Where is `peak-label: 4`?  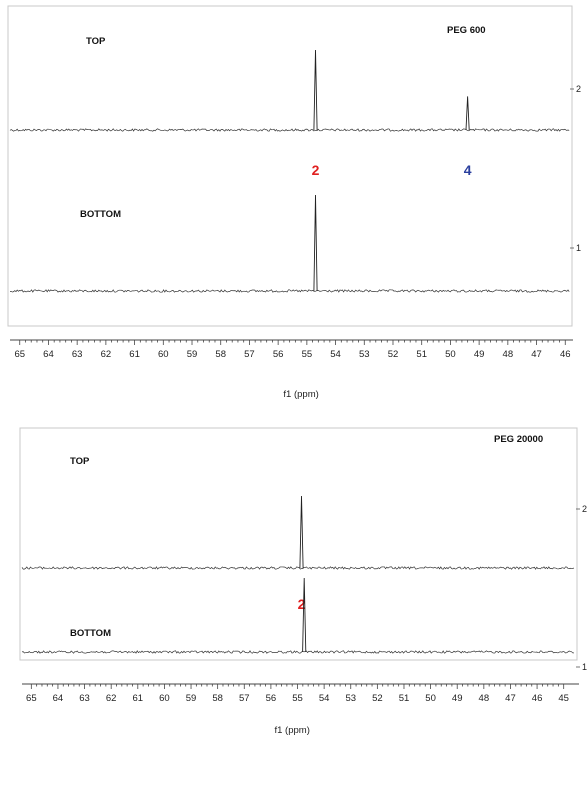
peak-label: 4 is located at coordinates (468, 170).